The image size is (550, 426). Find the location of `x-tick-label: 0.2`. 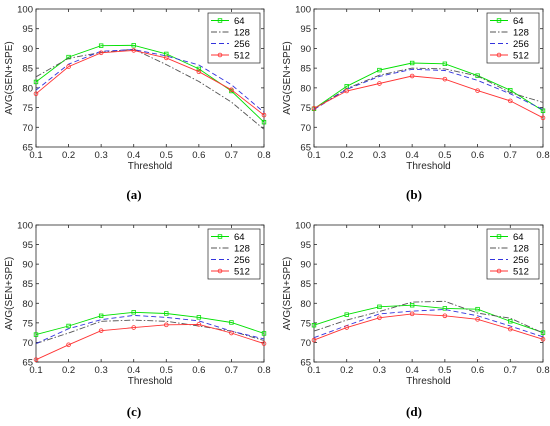

x-tick-label: 0.2 is located at coordinates (346, 155).